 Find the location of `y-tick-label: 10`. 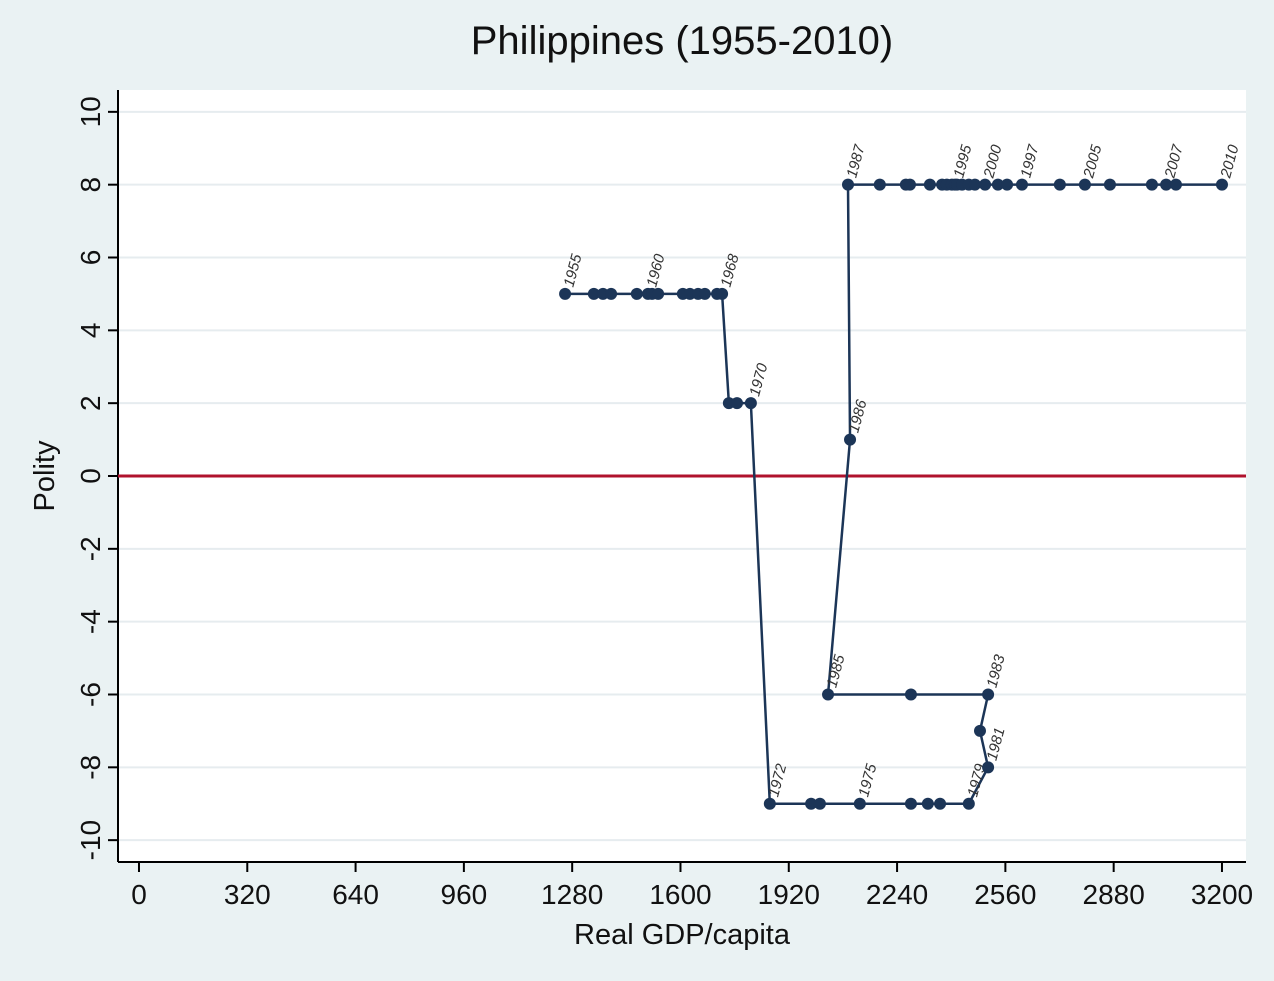

y-tick-label: 10 is located at coordinates (90, 111).